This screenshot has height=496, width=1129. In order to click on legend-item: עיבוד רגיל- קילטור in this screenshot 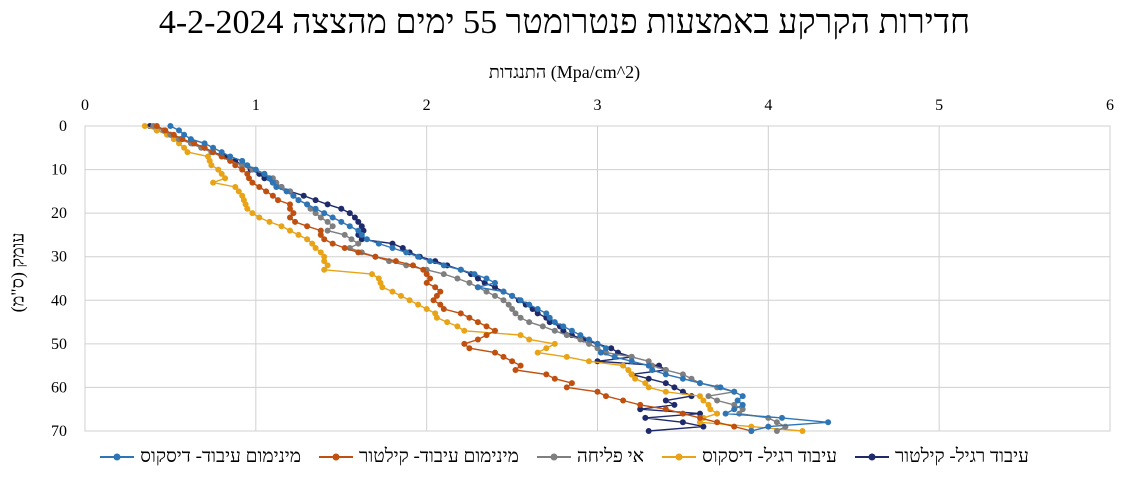, I will do `click(941, 457)`.